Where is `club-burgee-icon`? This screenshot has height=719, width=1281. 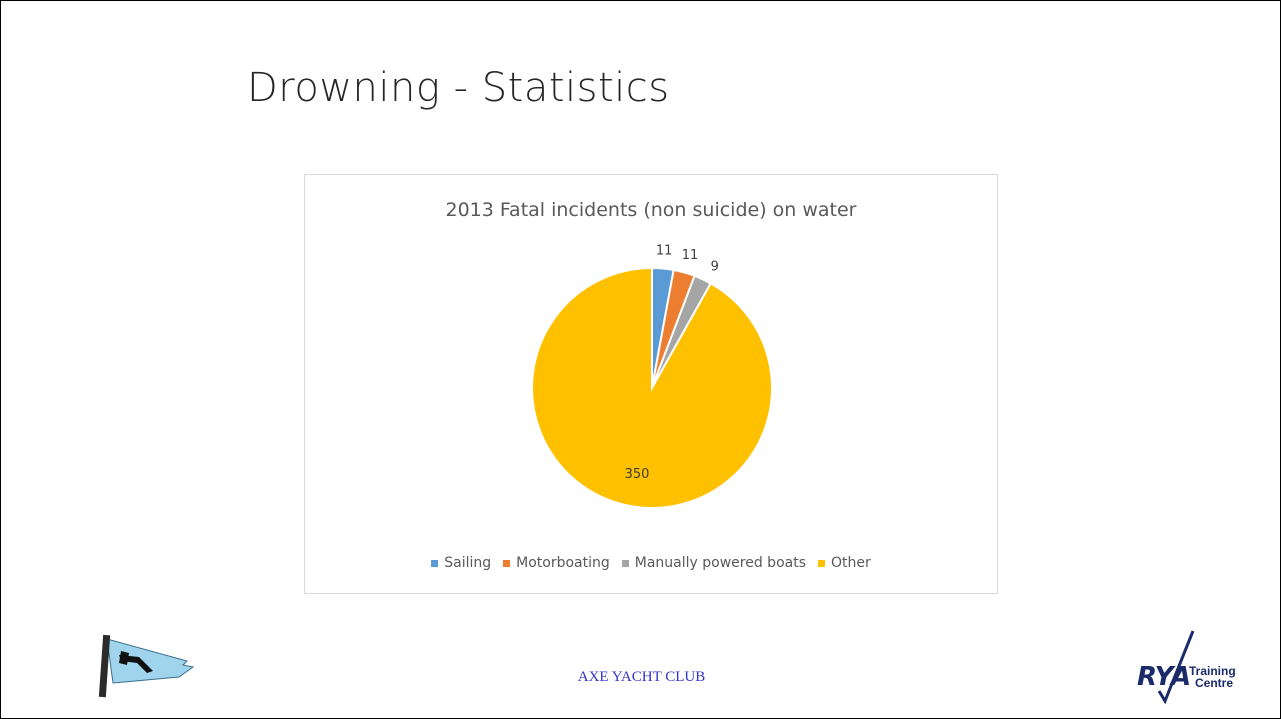 club-burgee-icon is located at coordinates (146, 666).